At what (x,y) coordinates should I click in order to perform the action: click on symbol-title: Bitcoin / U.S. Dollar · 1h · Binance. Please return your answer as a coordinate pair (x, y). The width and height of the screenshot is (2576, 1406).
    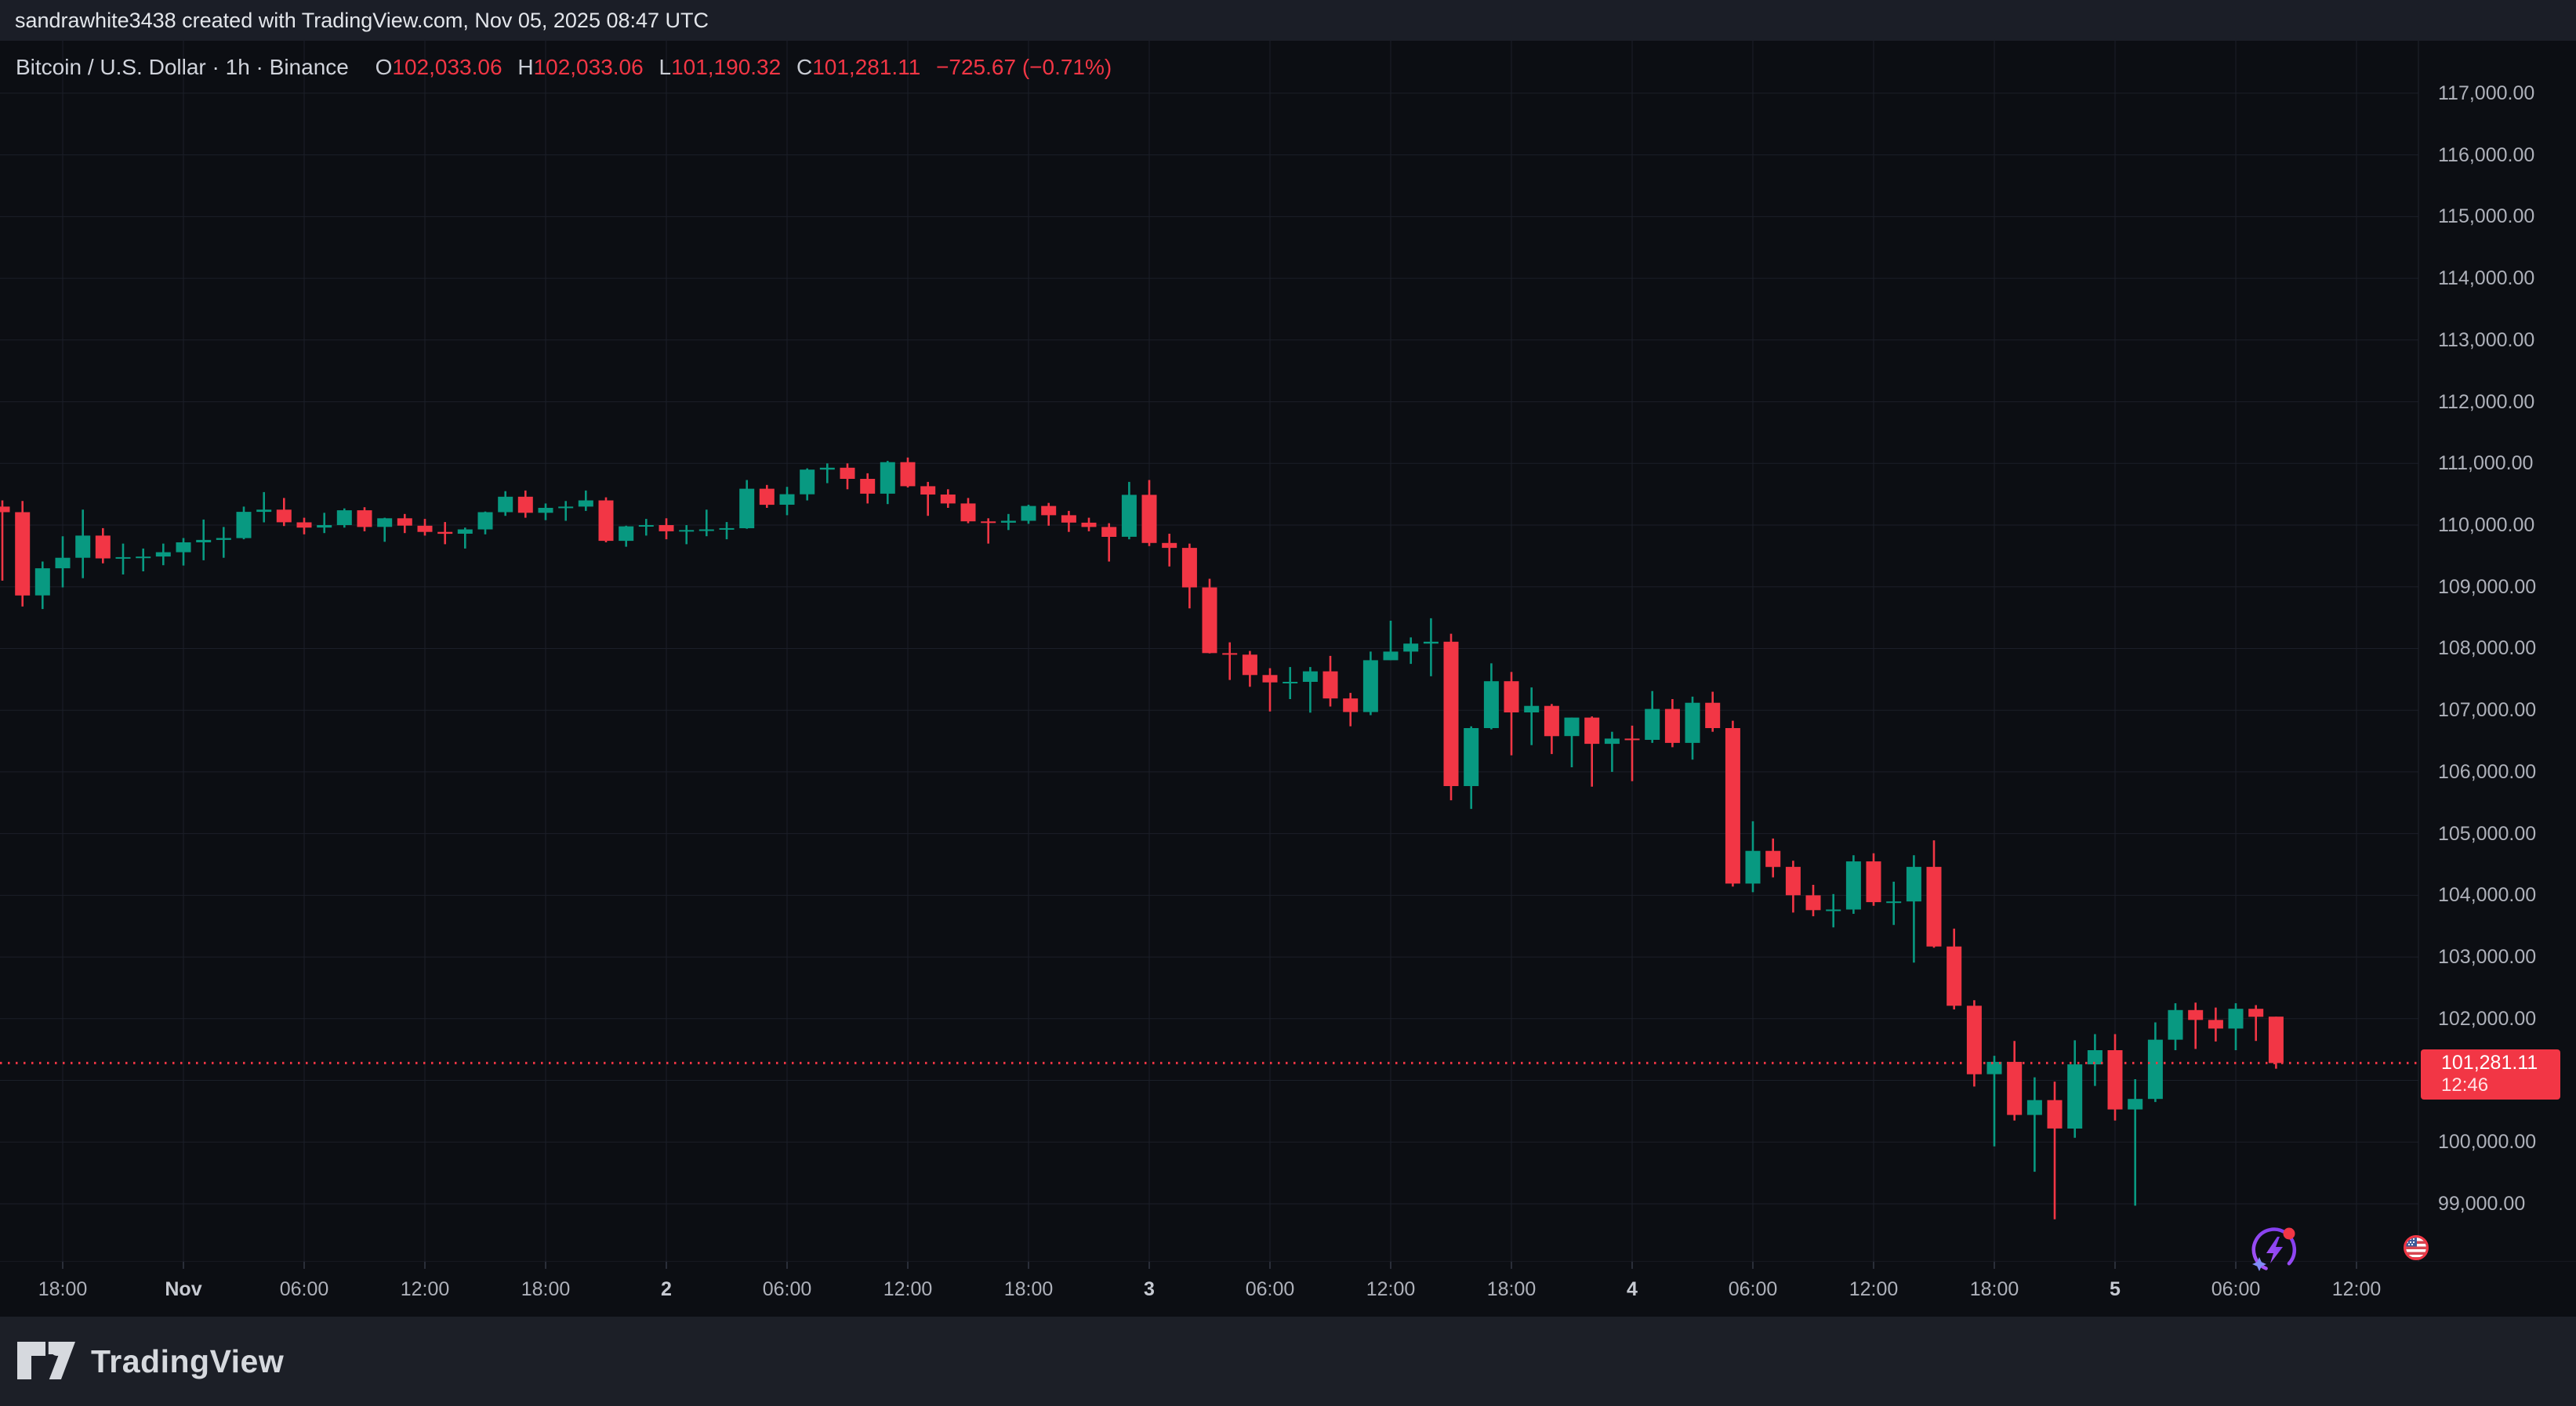
    Looking at the image, I should click on (183, 67).